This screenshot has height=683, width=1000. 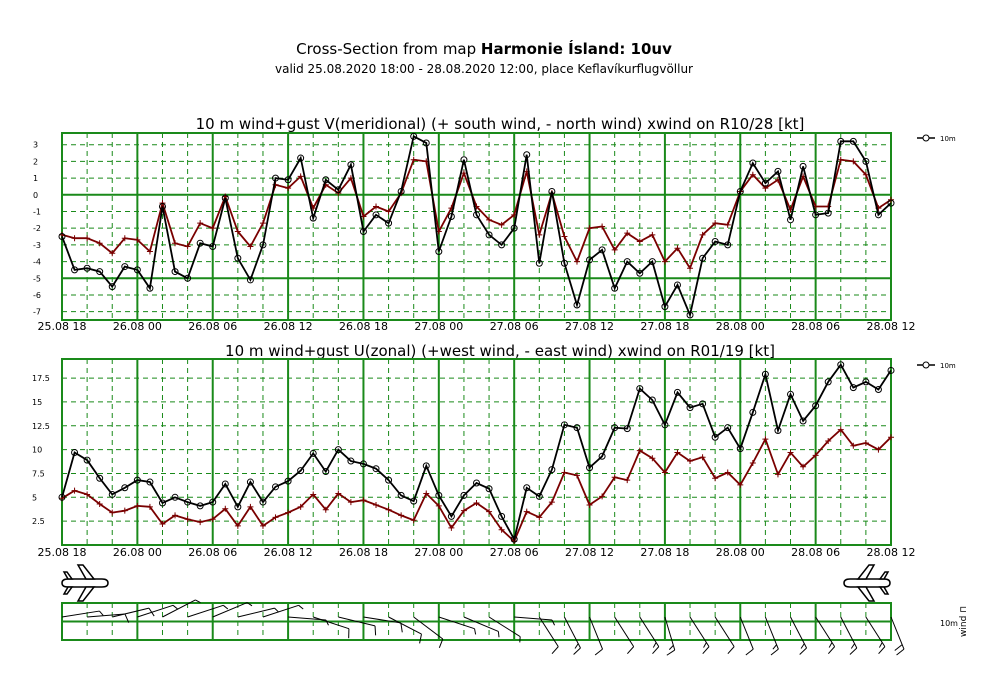 What do you see at coordinates (38, 473) in the screenshot?
I see `y-tick-label: 7.5` at bounding box center [38, 473].